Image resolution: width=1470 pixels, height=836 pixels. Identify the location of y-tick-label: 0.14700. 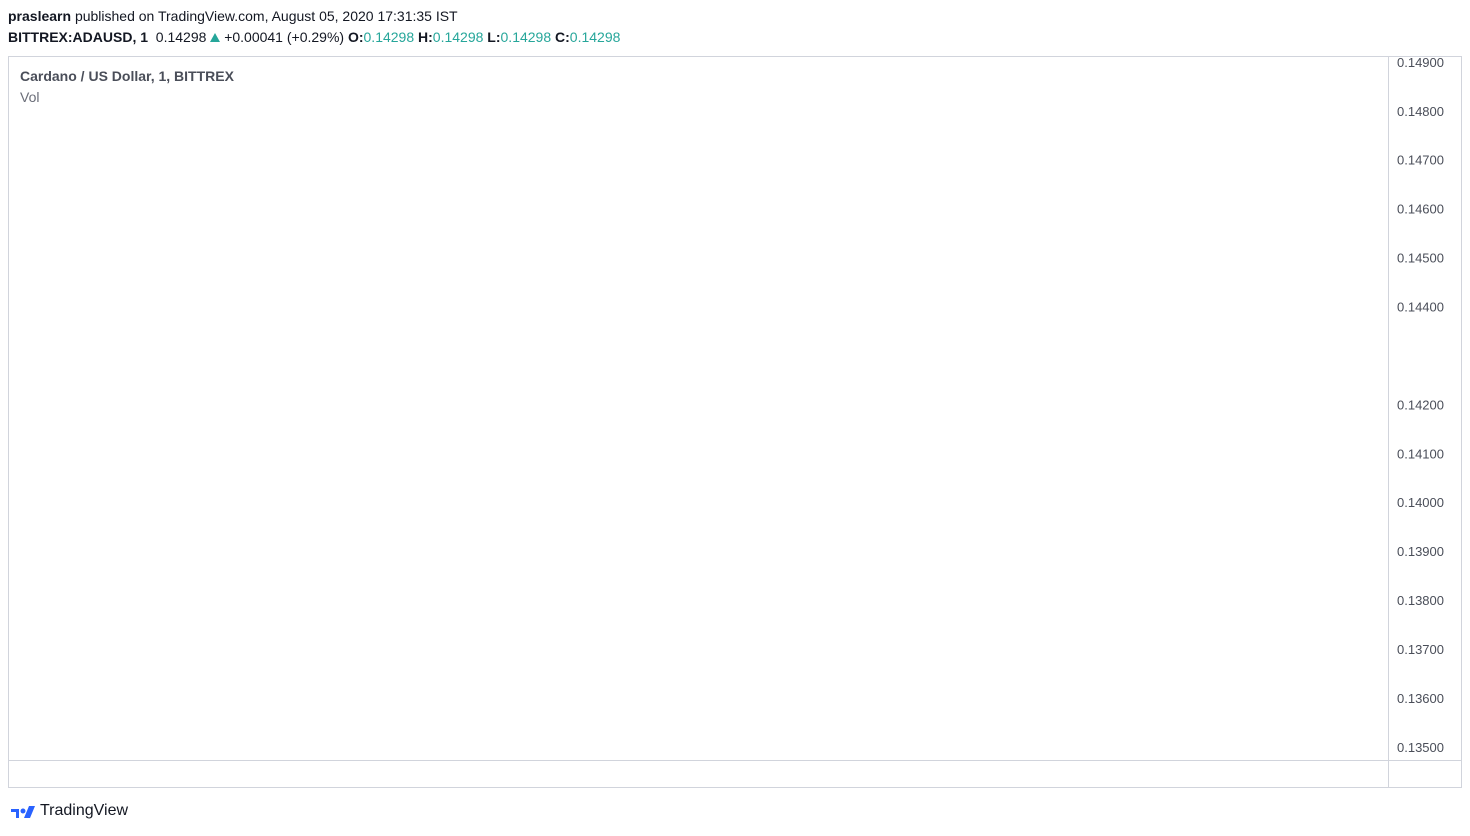
(1420, 160).